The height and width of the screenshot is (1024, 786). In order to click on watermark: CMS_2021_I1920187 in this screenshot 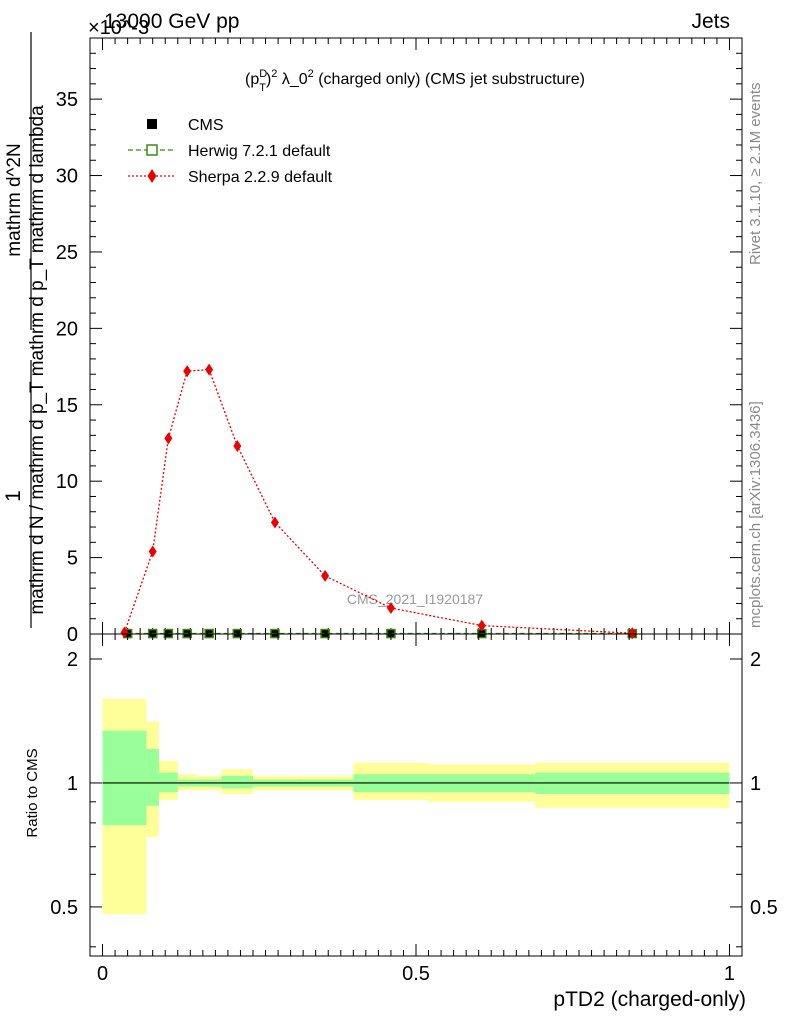, I will do `click(415, 599)`.